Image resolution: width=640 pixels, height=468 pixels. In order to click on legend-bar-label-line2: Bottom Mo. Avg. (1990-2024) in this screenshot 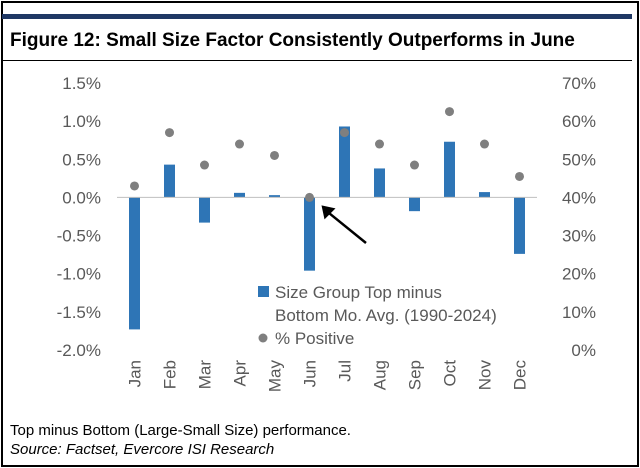, I will do `click(386, 315)`.